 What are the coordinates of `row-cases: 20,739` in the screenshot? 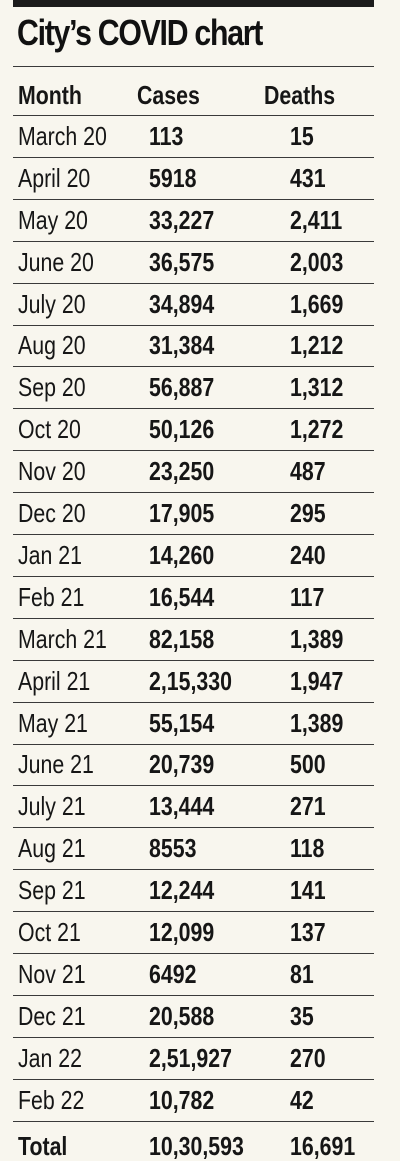 It's located at (182, 764).